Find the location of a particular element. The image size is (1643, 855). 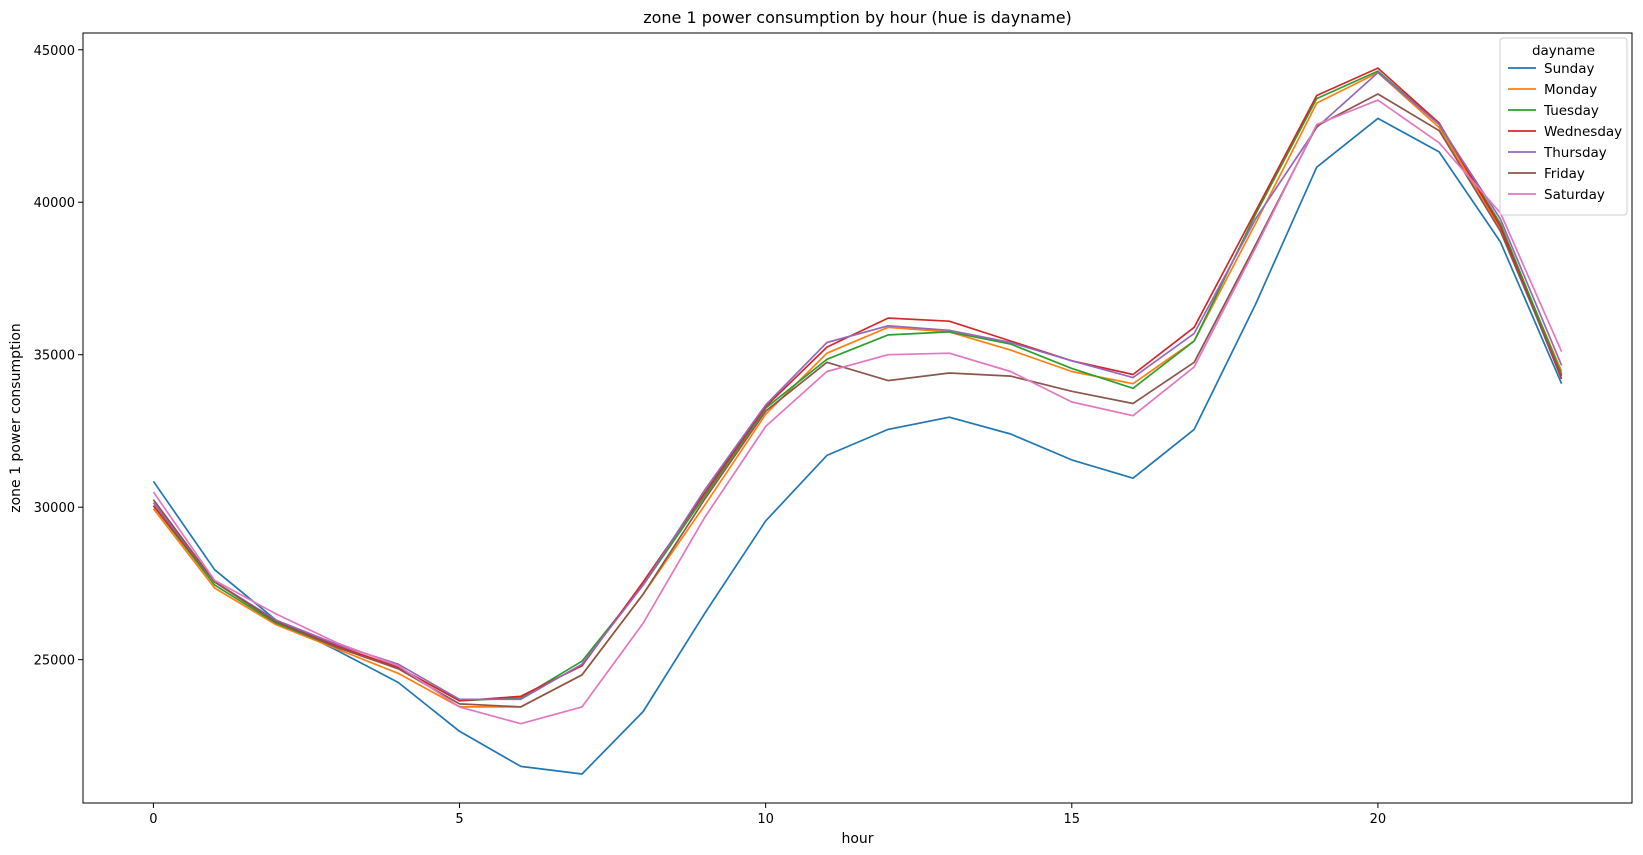

legend-label: Sunday is located at coordinates (1569, 69).